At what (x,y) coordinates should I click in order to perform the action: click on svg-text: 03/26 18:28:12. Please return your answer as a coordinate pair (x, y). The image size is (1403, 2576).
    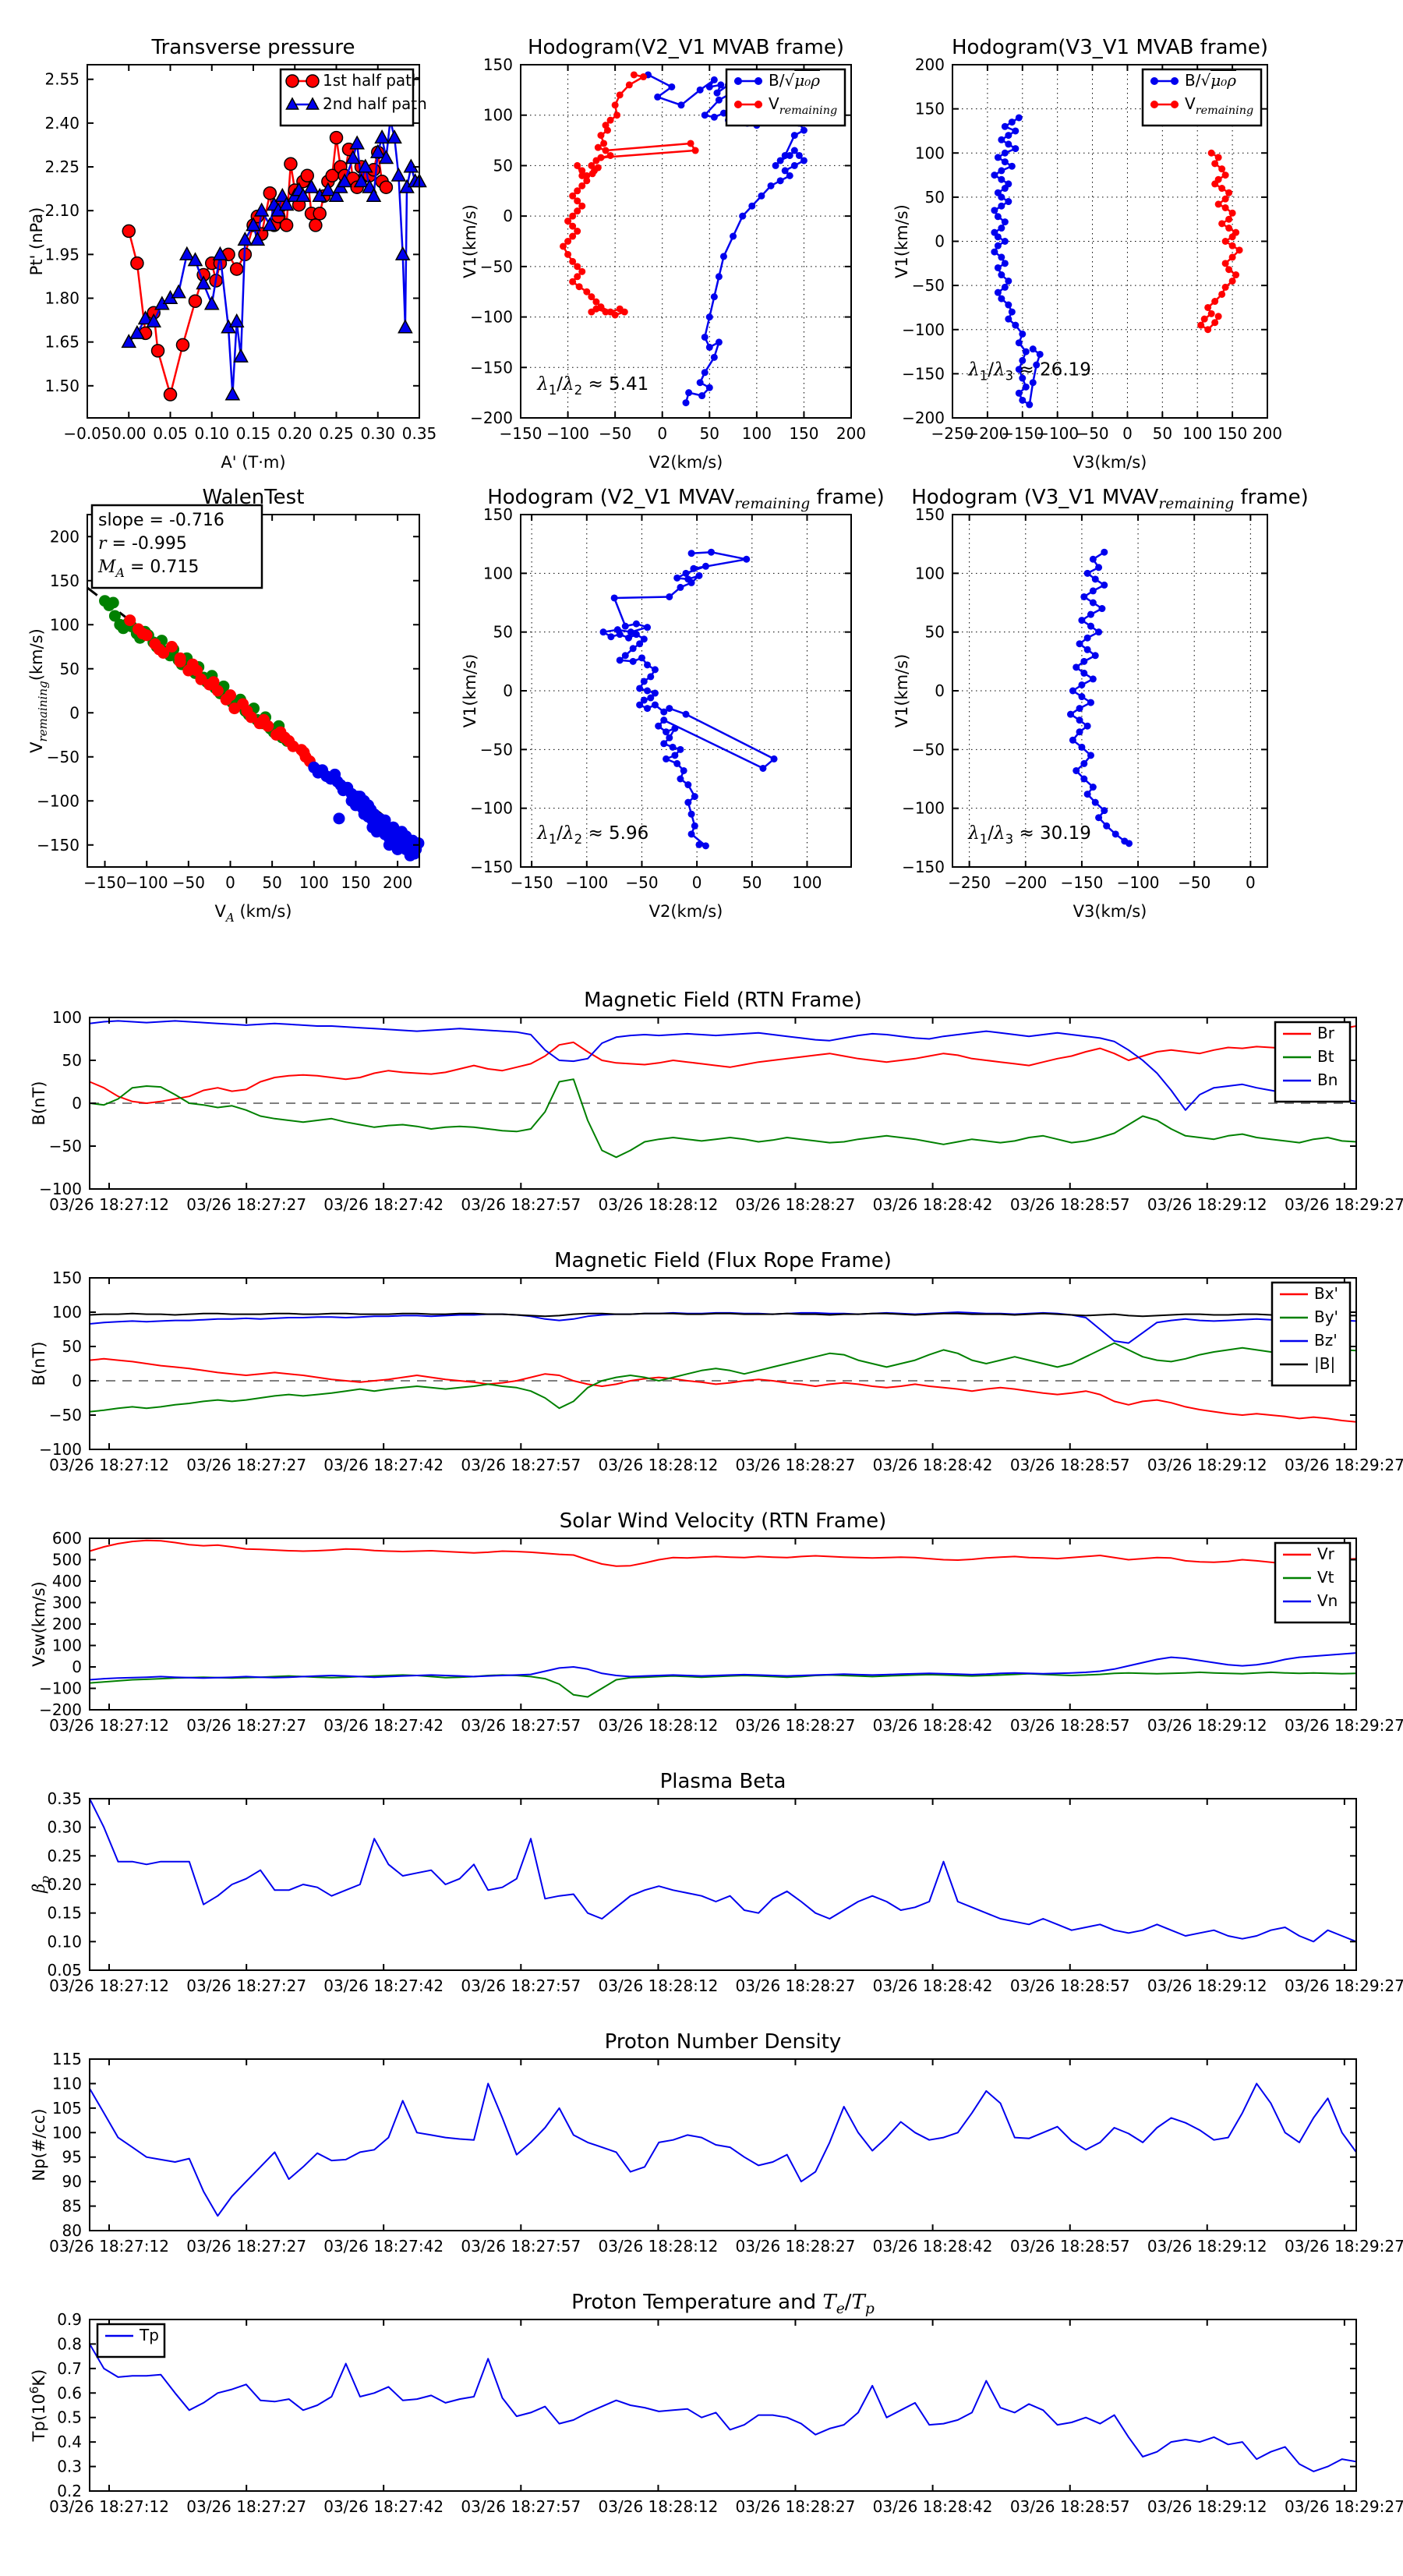
    Looking at the image, I should click on (659, 1204).